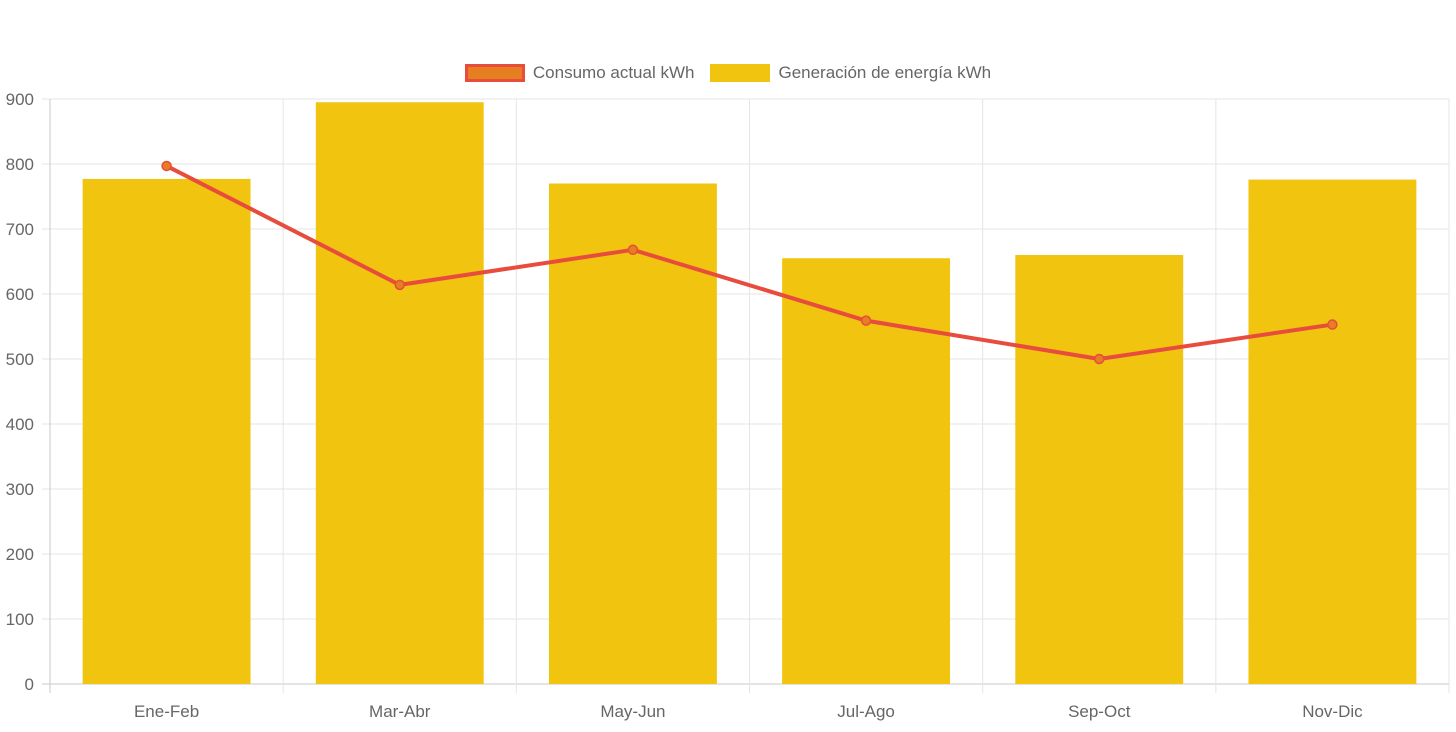 This screenshot has height=732, width=1456. What do you see at coordinates (613, 72) in the screenshot?
I see `legend-label-consumo: Consumo actual kWh` at bounding box center [613, 72].